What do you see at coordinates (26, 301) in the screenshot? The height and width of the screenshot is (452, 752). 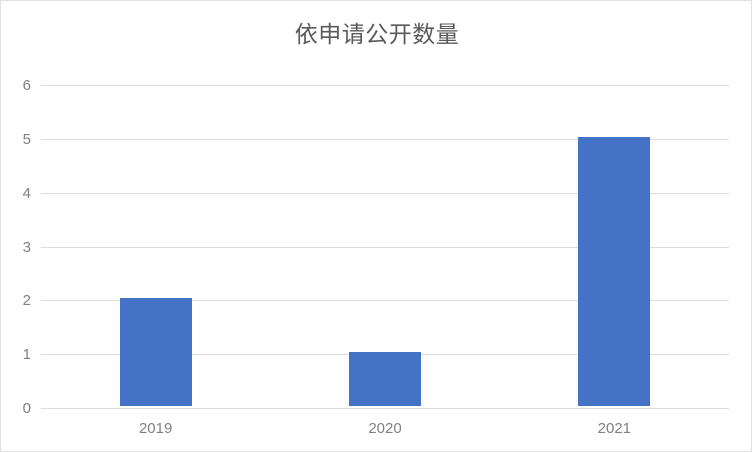 I see `y-axis-tick-label: 2` at bounding box center [26, 301].